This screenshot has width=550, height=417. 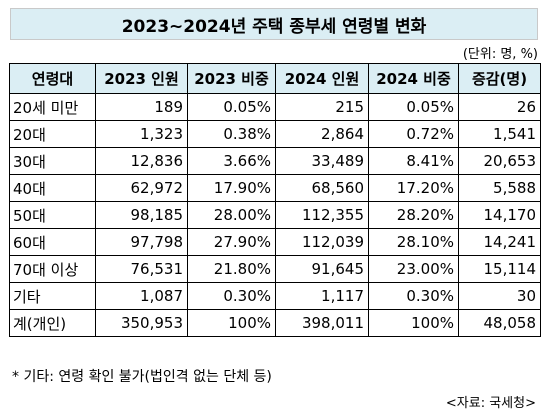 I want to click on table-row: 40대 62,972 17.90% 68,560 17.20% 5,588, so click(x=275, y=188).